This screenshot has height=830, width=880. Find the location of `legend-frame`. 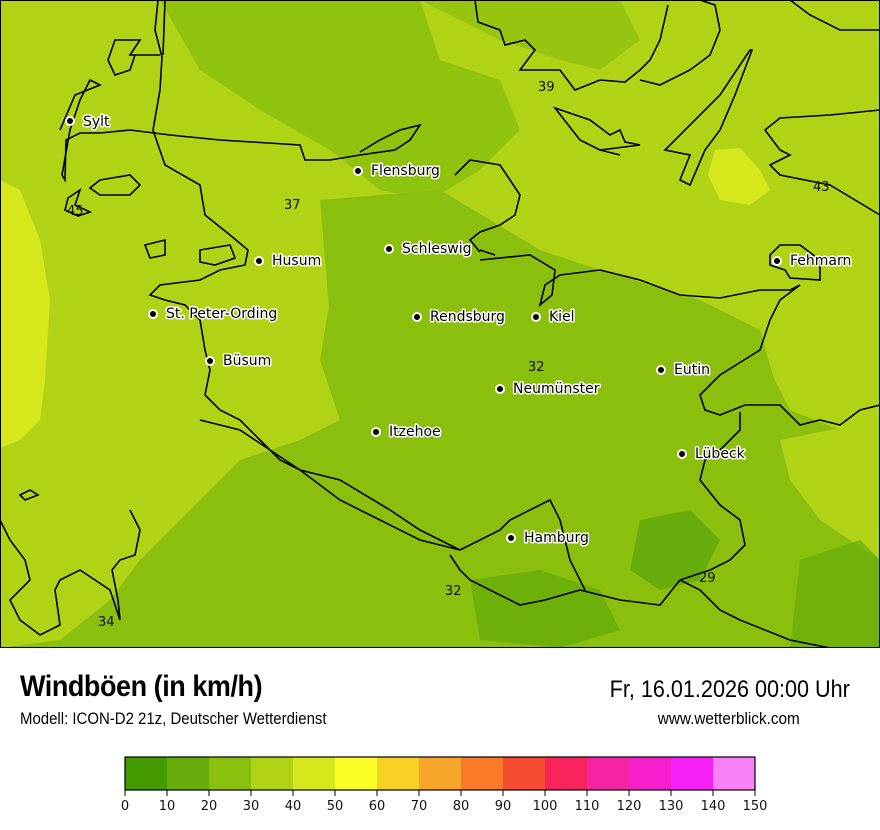

legend-frame is located at coordinates (440, 773).